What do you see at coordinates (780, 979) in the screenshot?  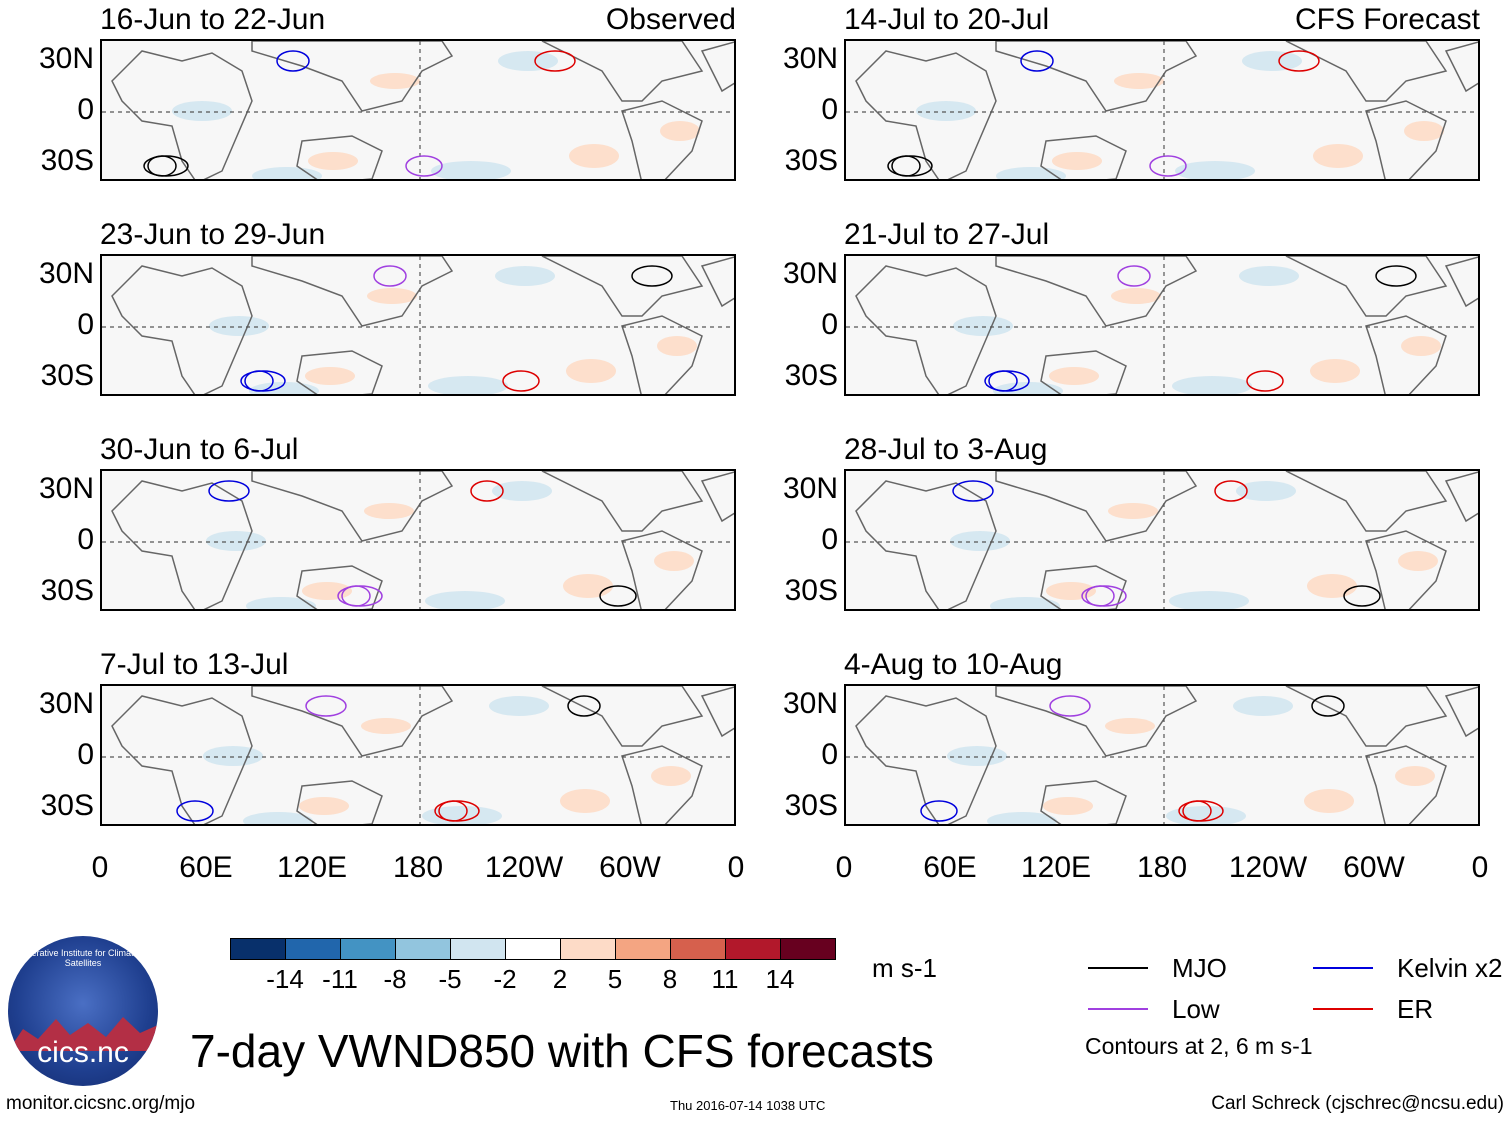 I see `colorbar-label: 14` at bounding box center [780, 979].